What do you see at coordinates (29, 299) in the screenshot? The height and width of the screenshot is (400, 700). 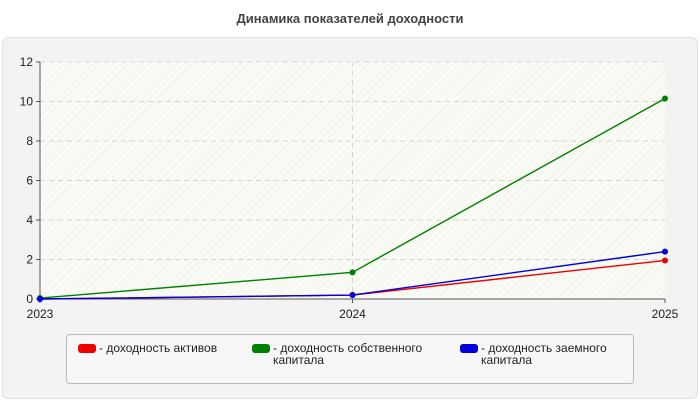 I see `y-tick-label: 0` at bounding box center [29, 299].